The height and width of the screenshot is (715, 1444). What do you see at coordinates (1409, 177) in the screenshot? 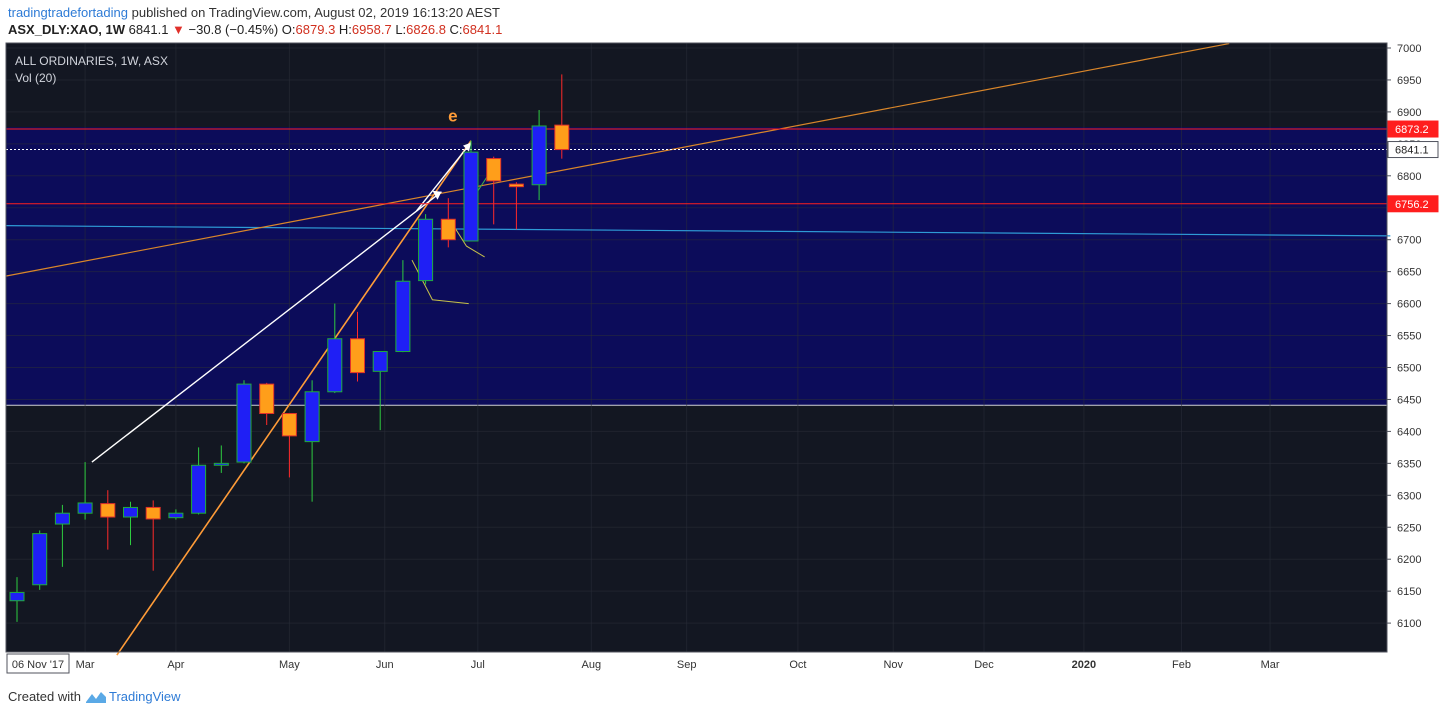
I see `y-tick-label: 6800` at bounding box center [1409, 177].